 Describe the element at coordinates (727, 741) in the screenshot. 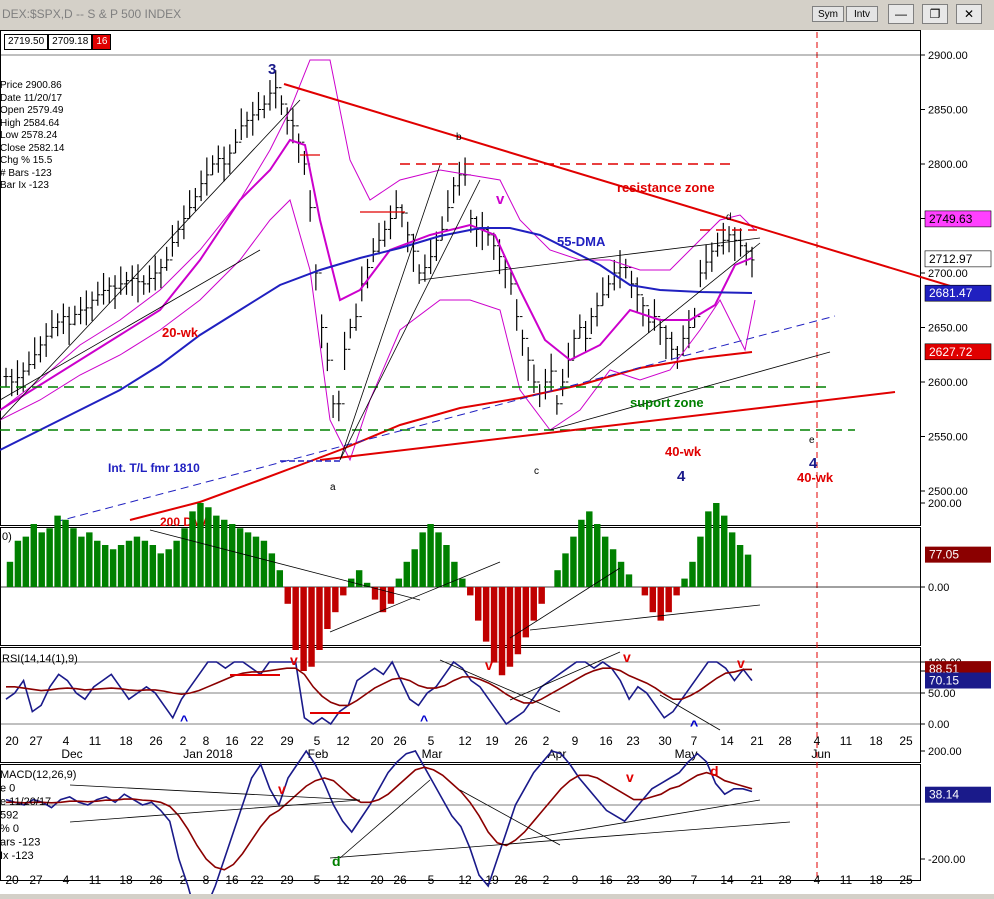

I see `x-day-label: 14` at that location.